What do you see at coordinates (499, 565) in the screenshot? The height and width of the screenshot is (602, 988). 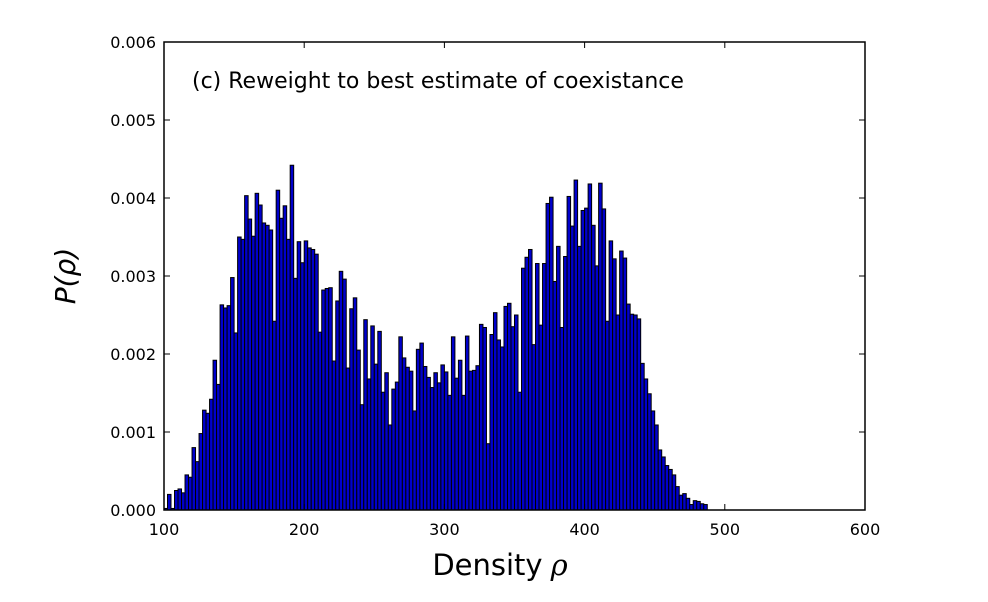 I see `x-axis-label: Density ρ` at bounding box center [499, 565].